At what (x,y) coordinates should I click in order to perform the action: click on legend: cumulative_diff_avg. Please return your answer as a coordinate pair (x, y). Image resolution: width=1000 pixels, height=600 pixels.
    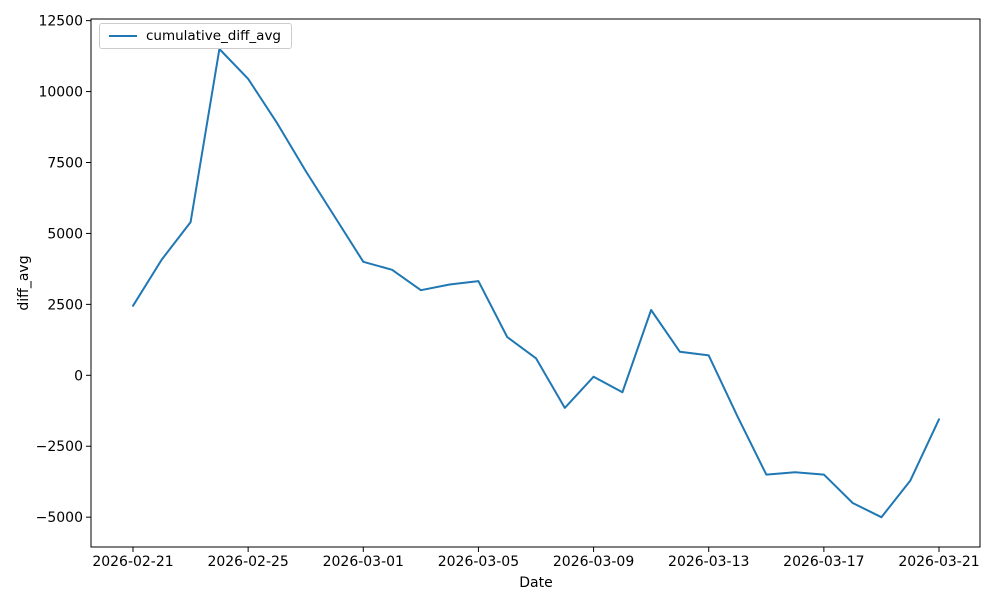
    Looking at the image, I should click on (195, 36).